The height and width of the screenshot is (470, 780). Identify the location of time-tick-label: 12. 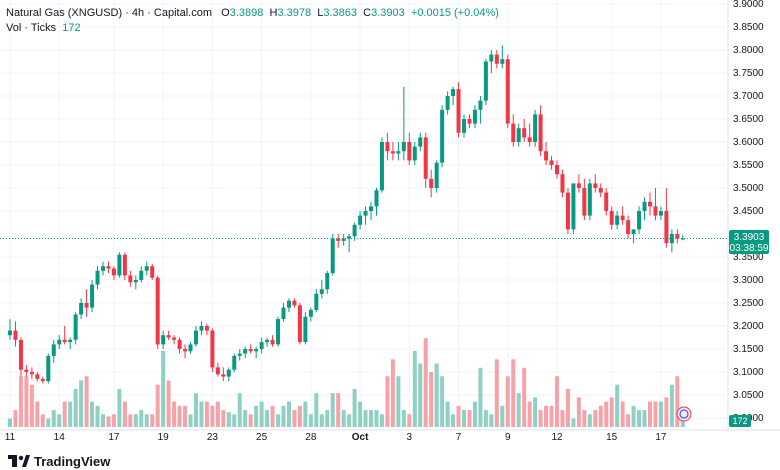
(557, 437).